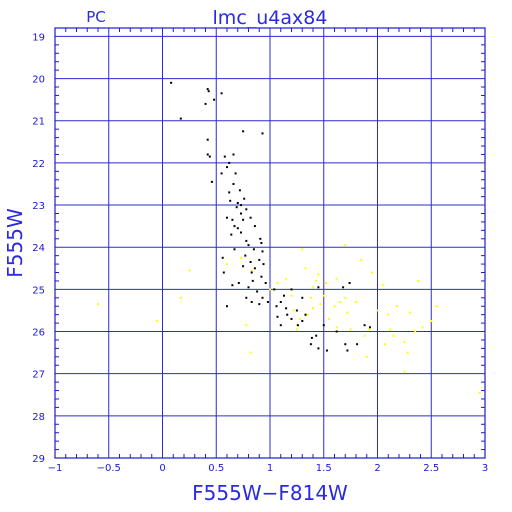 The width and height of the screenshot is (512, 512). Describe the element at coordinates (38, 375) in the screenshot. I see `y-tick-label: 27` at that location.